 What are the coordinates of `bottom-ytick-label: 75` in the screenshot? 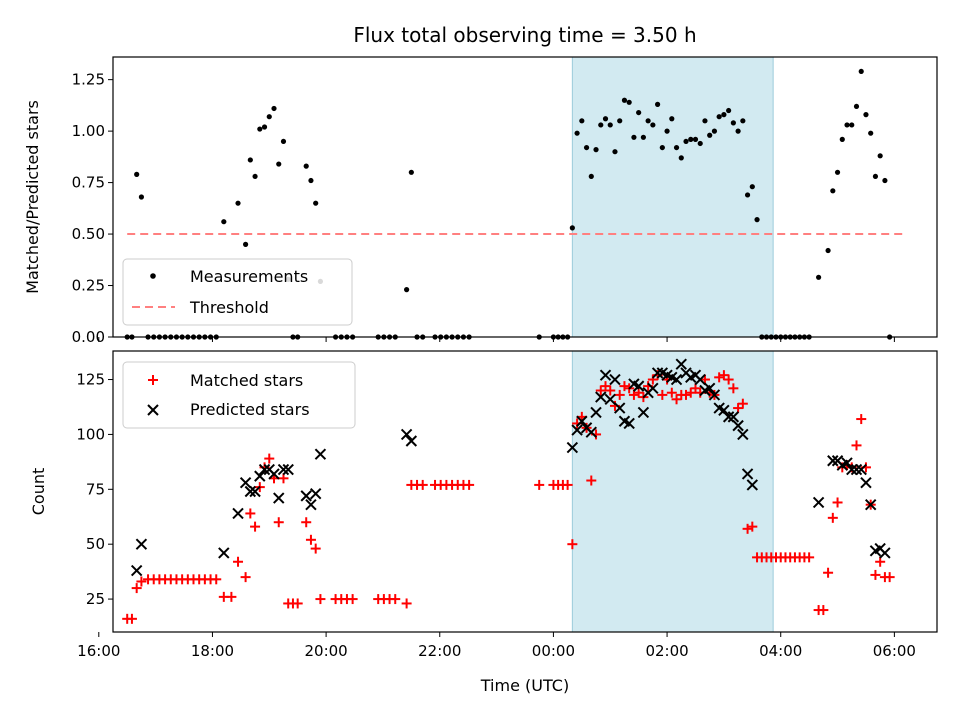 It's located at (95, 489).